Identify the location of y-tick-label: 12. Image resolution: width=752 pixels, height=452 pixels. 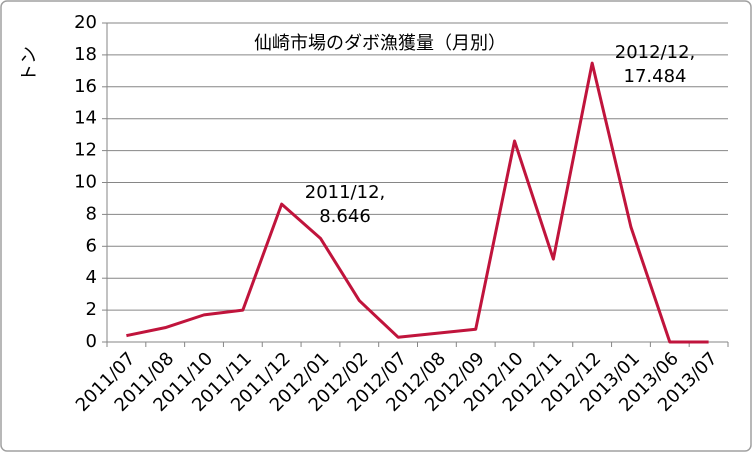
(85, 150).